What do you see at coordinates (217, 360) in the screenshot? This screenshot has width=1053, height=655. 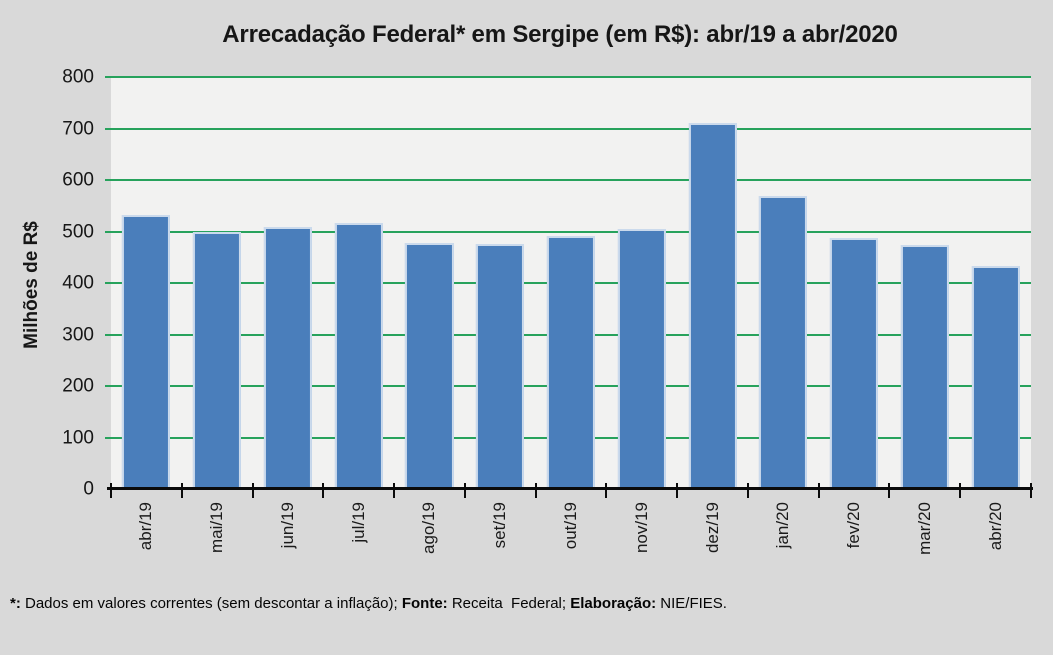 I see `bar-mai/19` at bounding box center [217, 360].